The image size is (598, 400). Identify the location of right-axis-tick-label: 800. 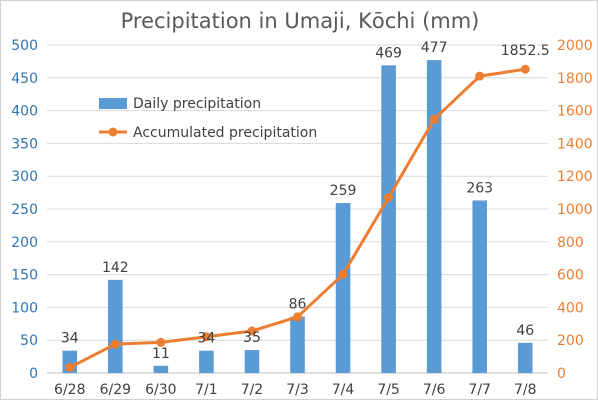
(570, 243).